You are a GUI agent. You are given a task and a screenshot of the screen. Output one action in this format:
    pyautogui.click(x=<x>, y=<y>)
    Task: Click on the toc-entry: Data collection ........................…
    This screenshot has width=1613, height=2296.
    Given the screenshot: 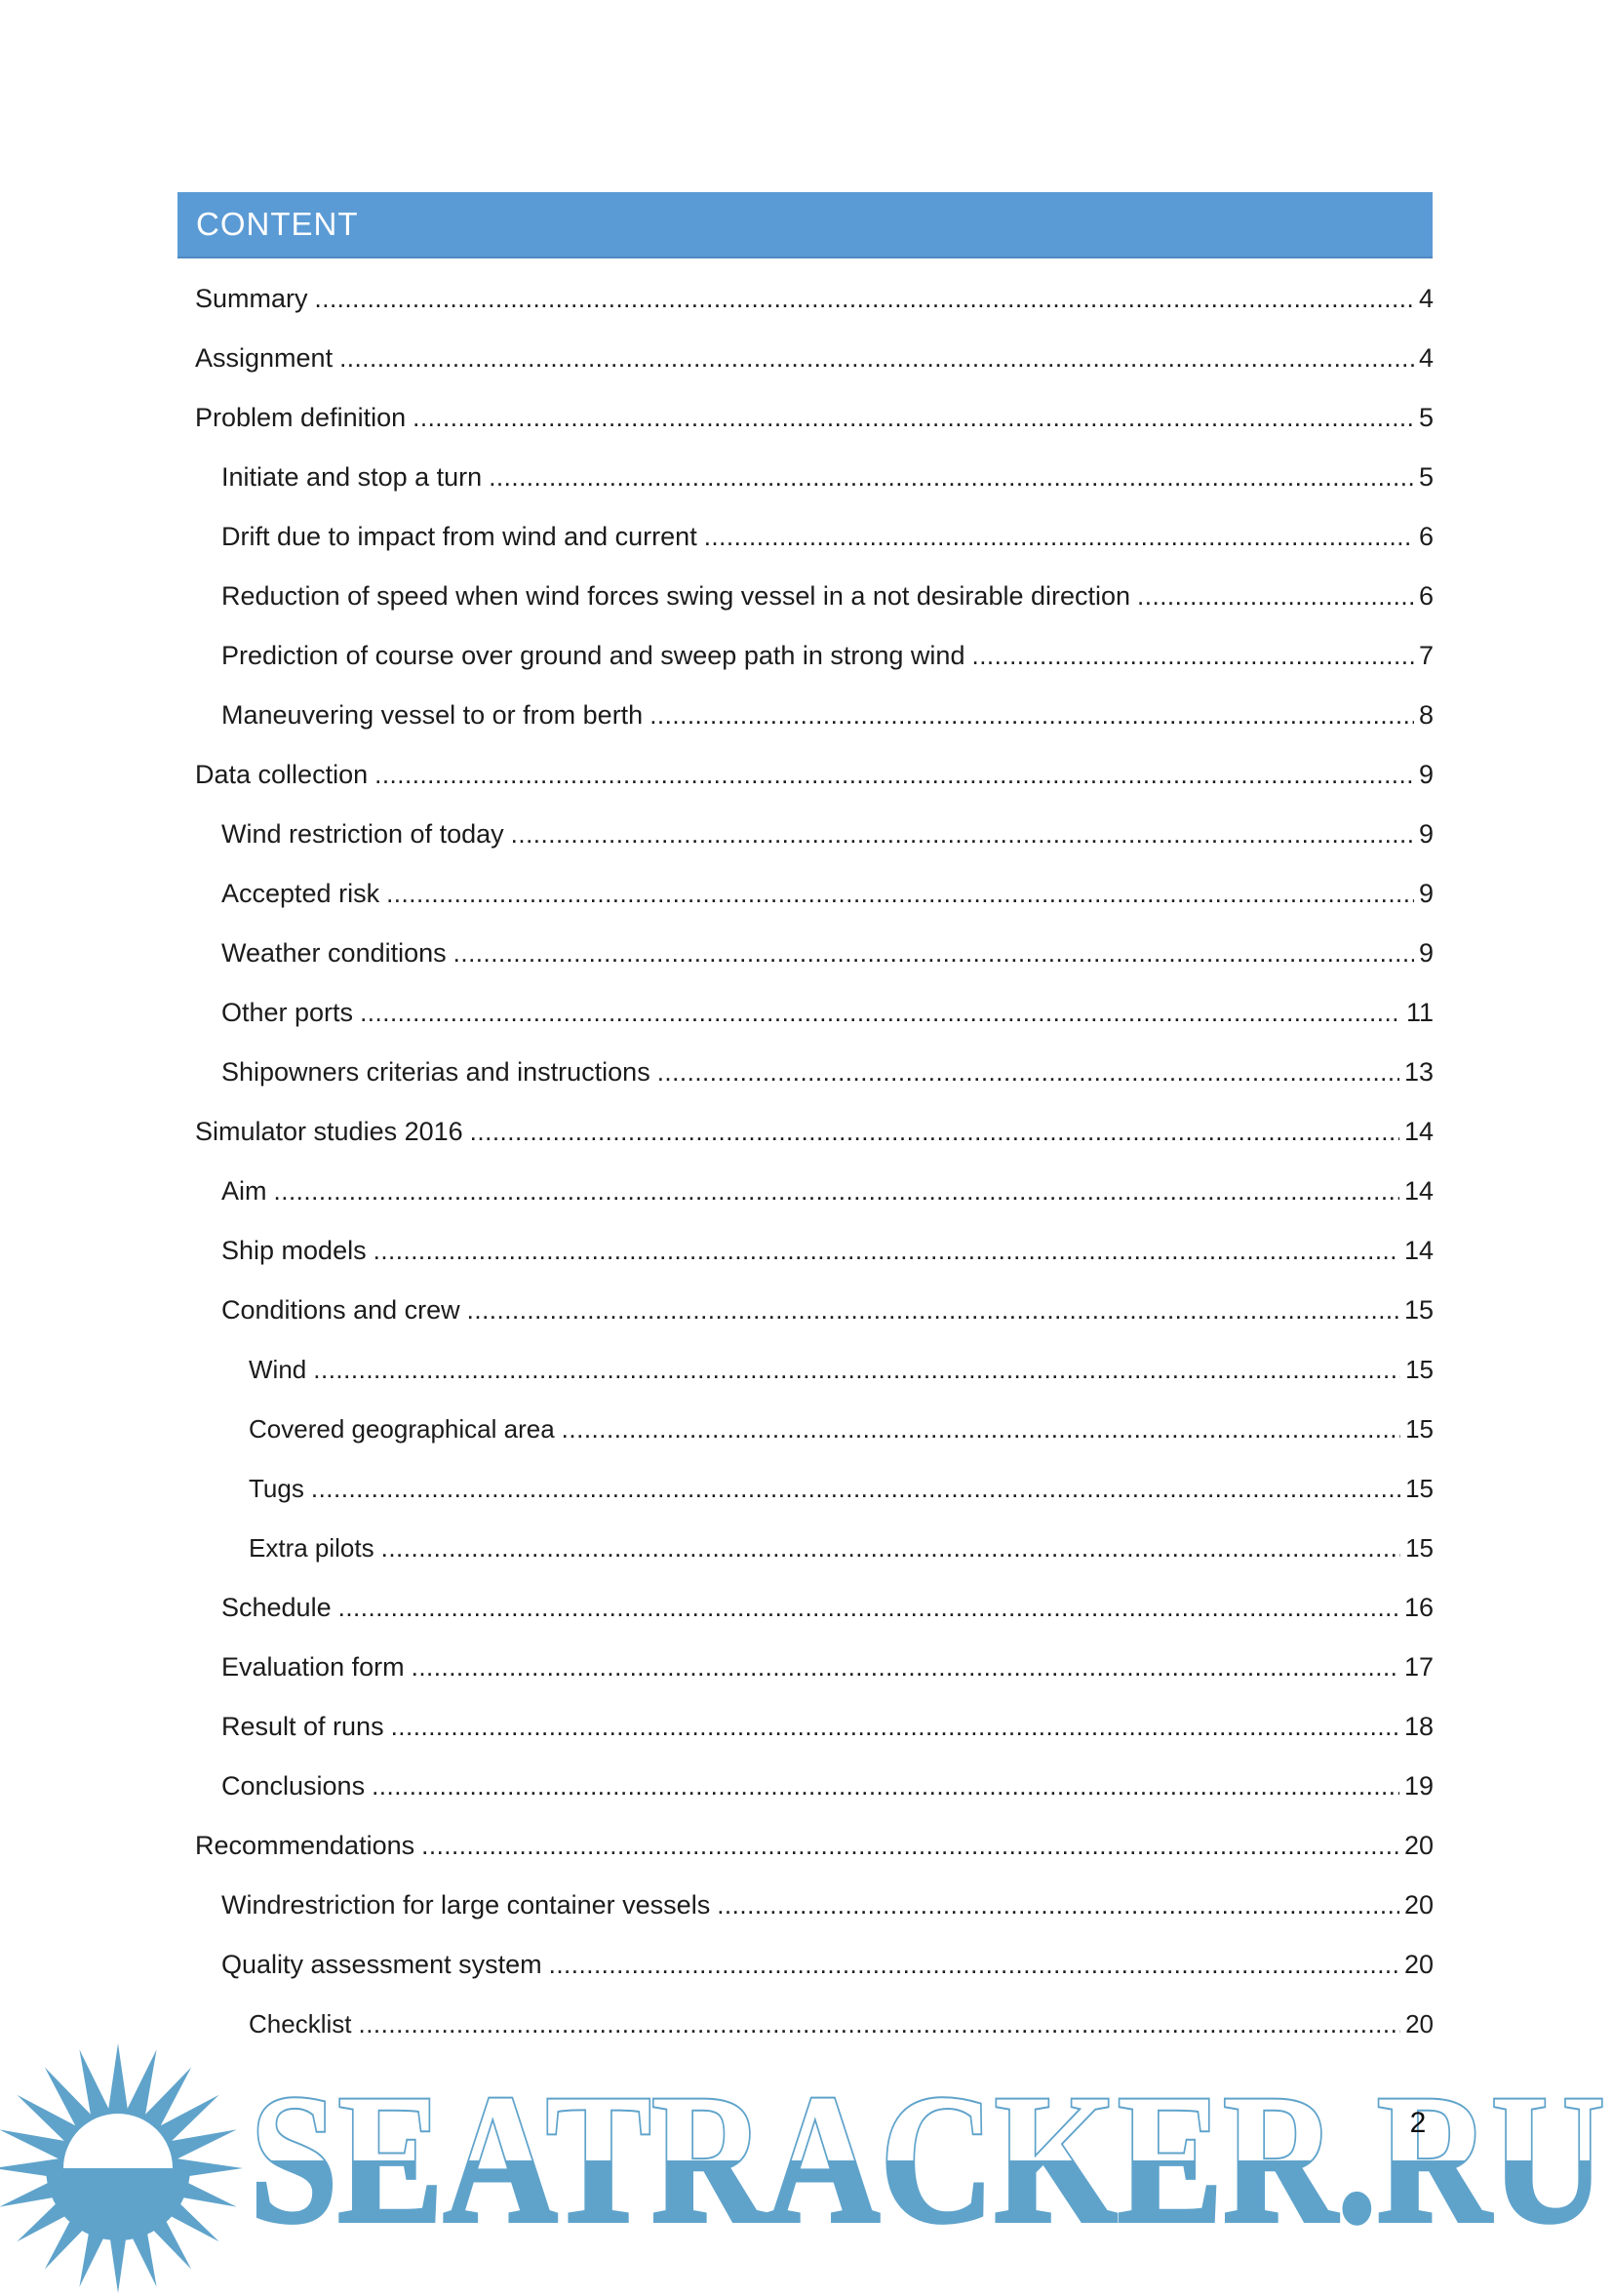 What is the action you would take?
    pyautogui.click(x=815, y=775)
    